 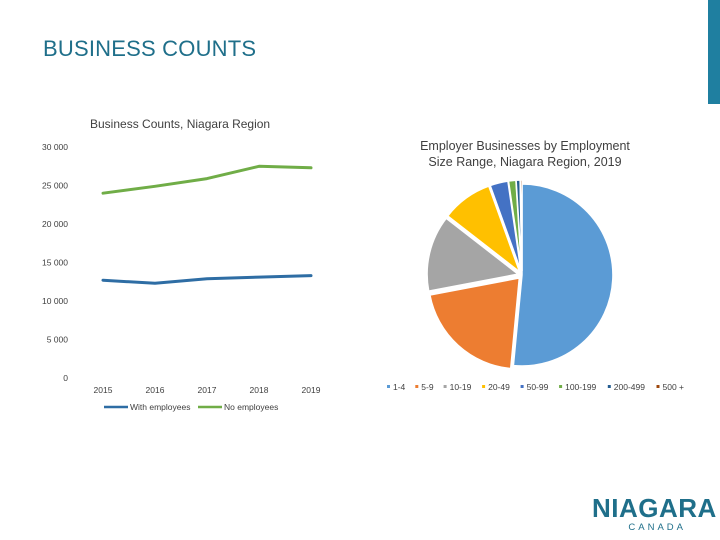 I want to click on y-tick-label: 0, so click(x=65, y=378).